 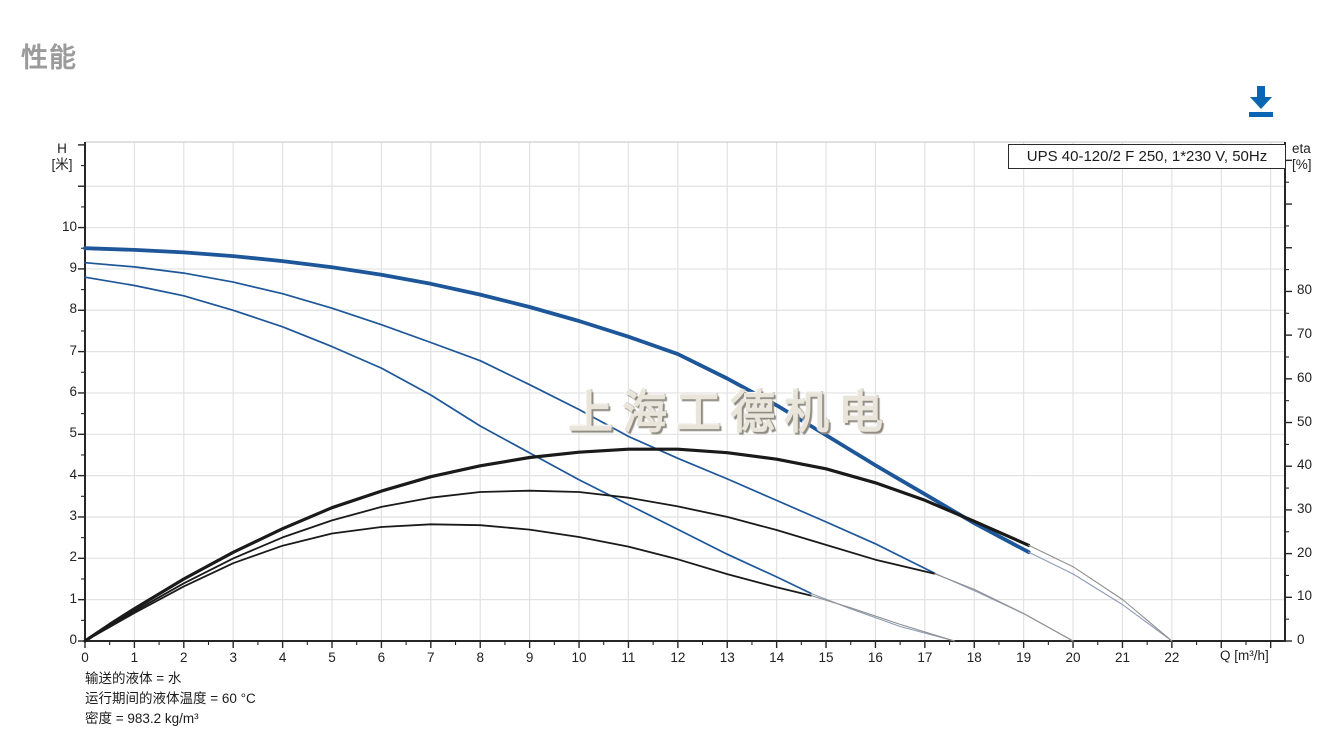 What do you see at coordinates (1305, 421) in the screenshot?
I see `right-tick-label: 50` at bounding box center [1305, 421].